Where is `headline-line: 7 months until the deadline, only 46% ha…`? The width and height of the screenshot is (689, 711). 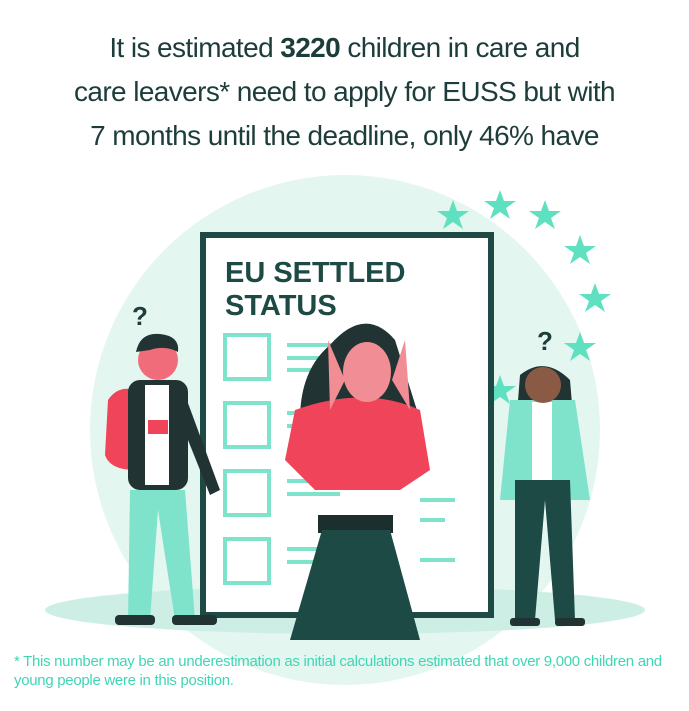 headline-line: 7 months until the deadline, only 46% ha… is located at coordinates (344, 135).